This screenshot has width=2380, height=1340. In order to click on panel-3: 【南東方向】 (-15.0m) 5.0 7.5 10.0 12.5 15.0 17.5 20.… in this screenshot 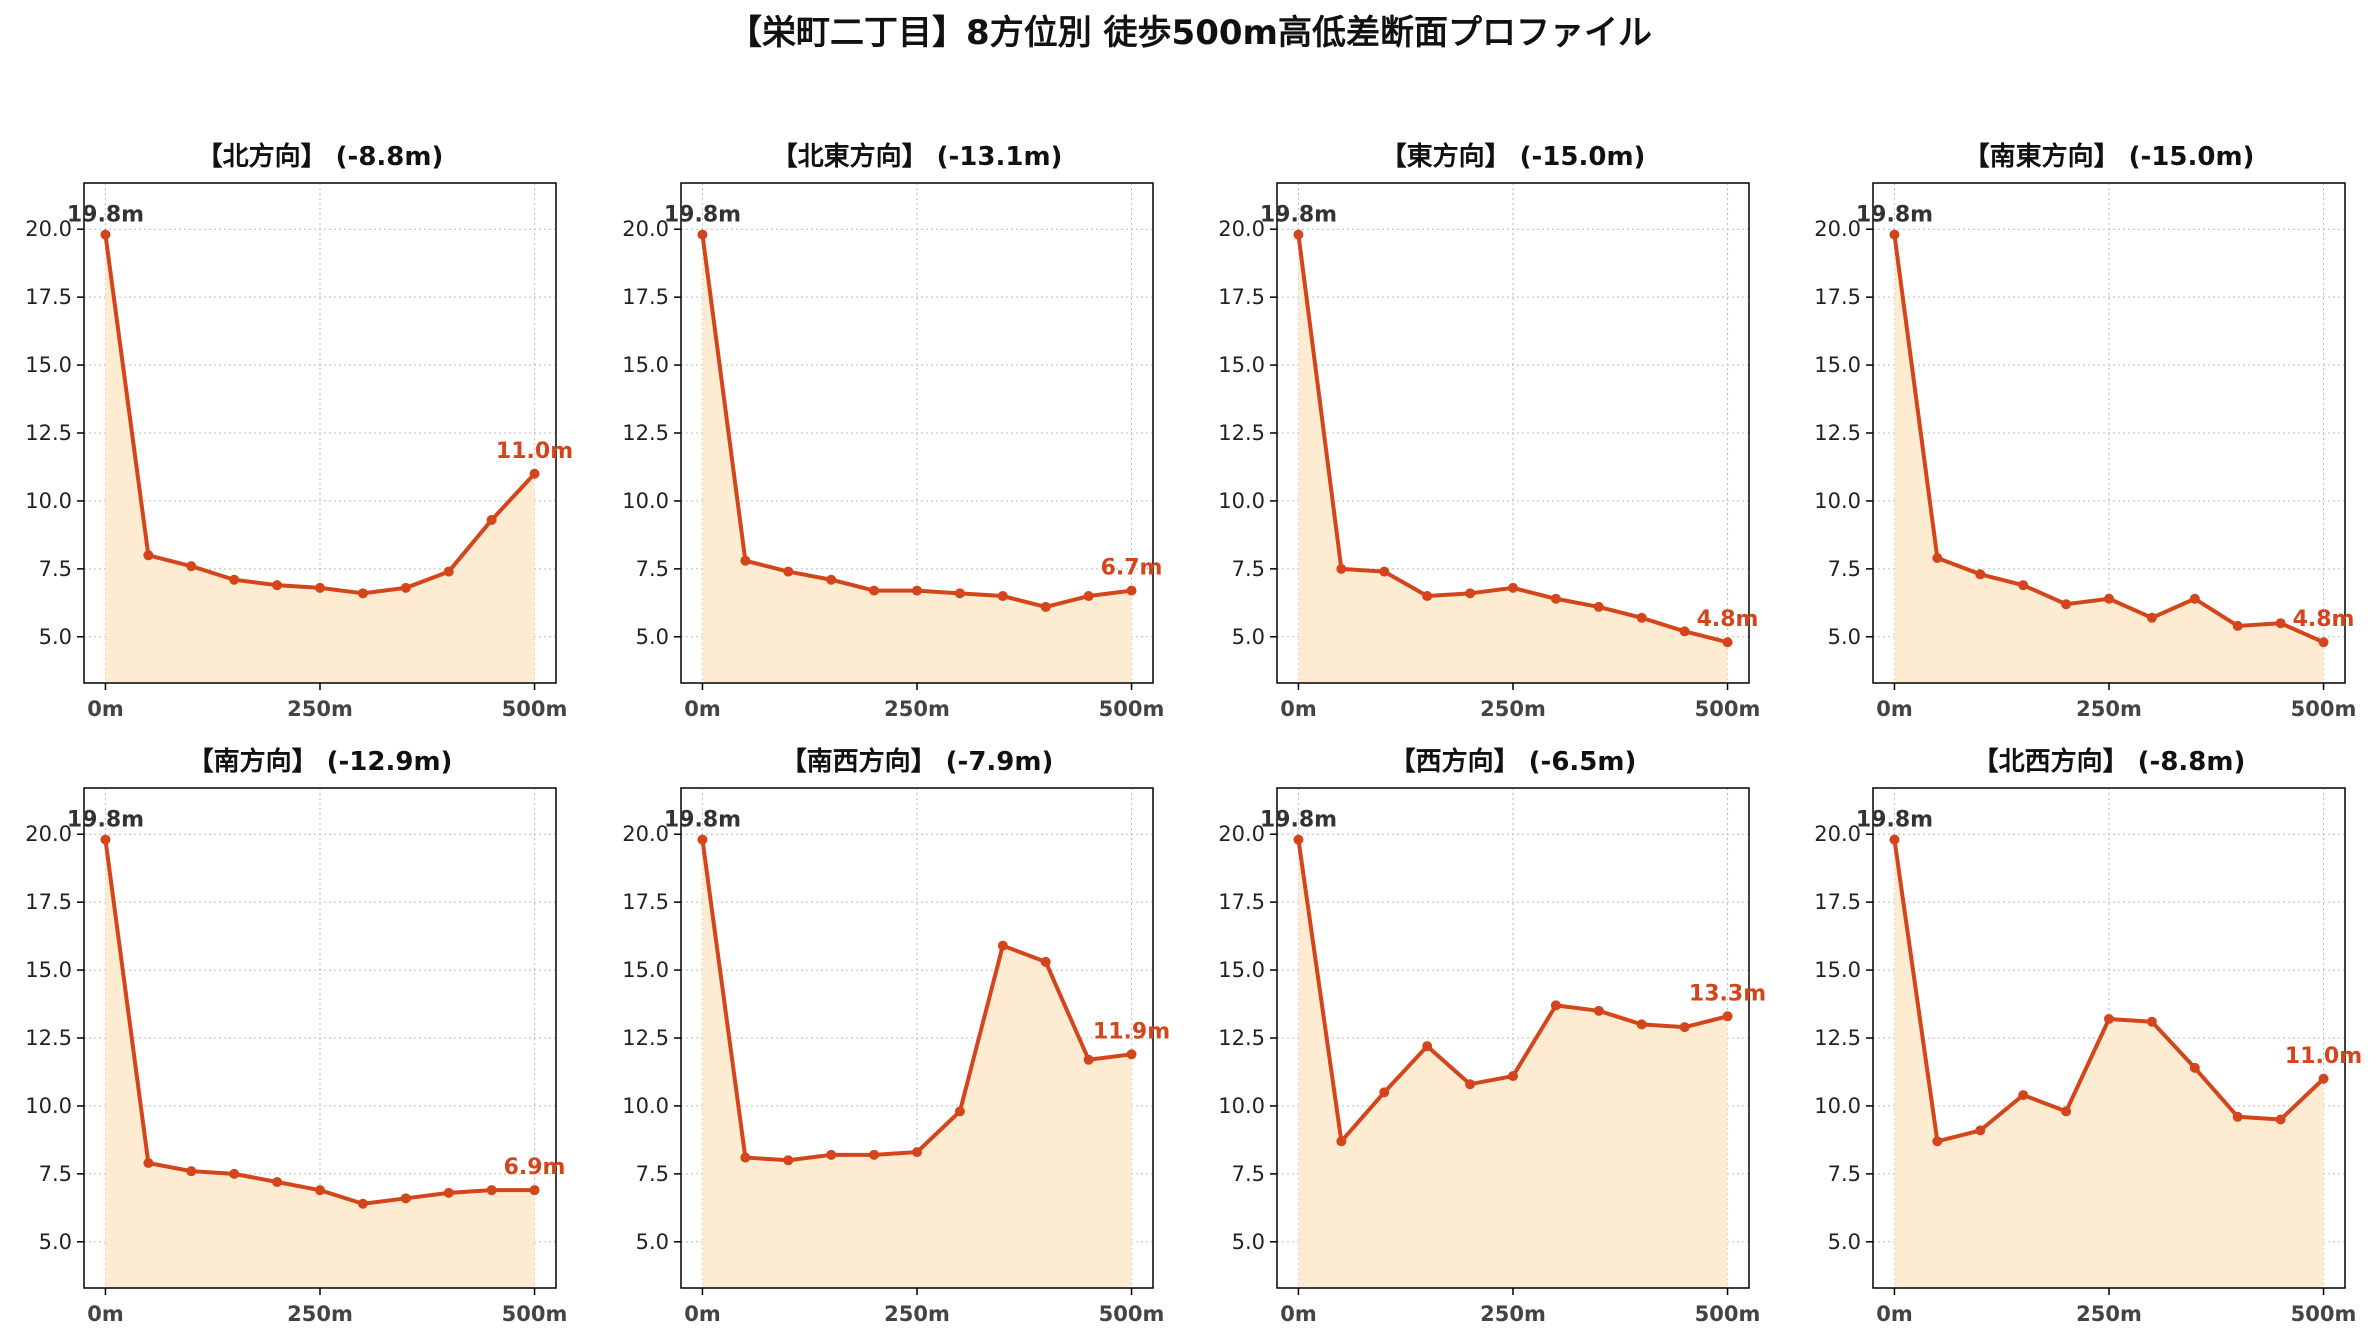, I will do `click(2085, 431)`.